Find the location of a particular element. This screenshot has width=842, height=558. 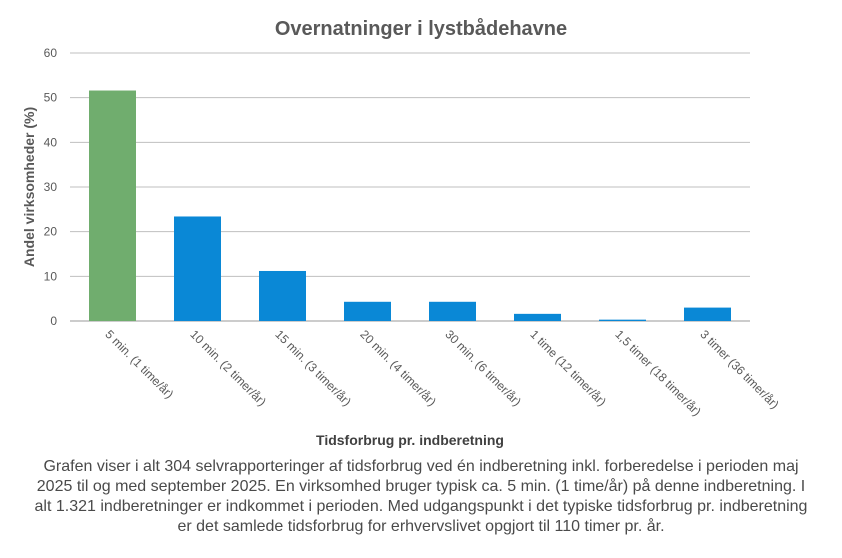

y-tick-label: 10 is located at coordinates (51, 276).